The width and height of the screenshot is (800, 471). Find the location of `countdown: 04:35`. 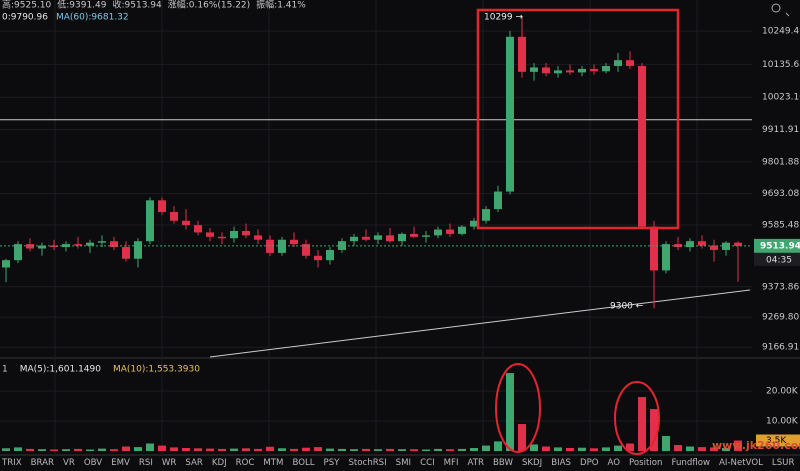

countdown: 04:35 is located at coordinates (779, 260).